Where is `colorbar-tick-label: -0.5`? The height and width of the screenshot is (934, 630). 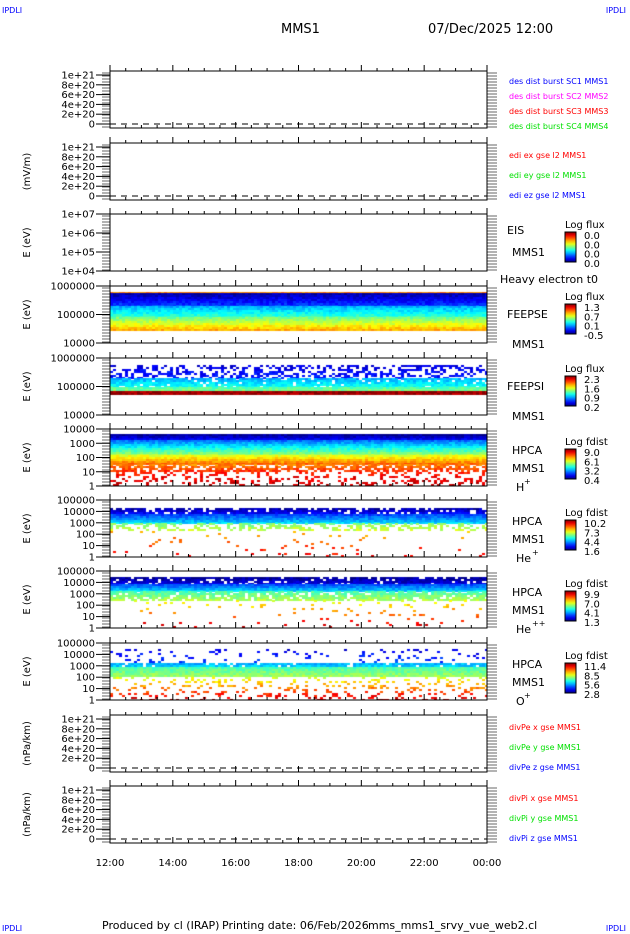
colorbar-tick-label: -0.5 is located at coordinates (594, 336).